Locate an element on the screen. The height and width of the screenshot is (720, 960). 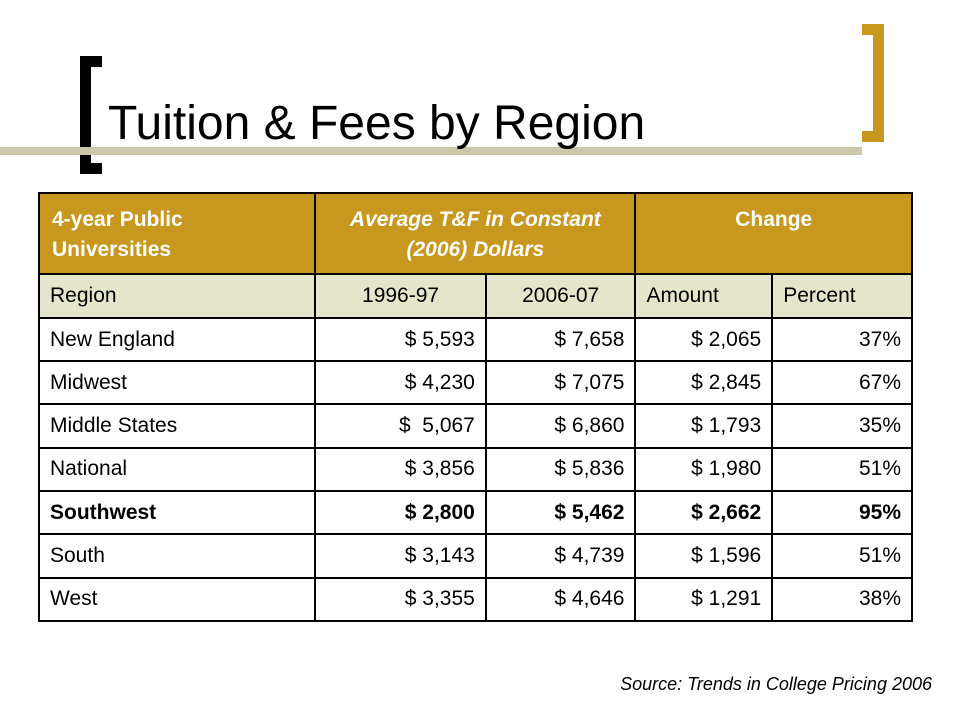
subheader-1996-97: 1996-97 is located at coordinates (400, 295).